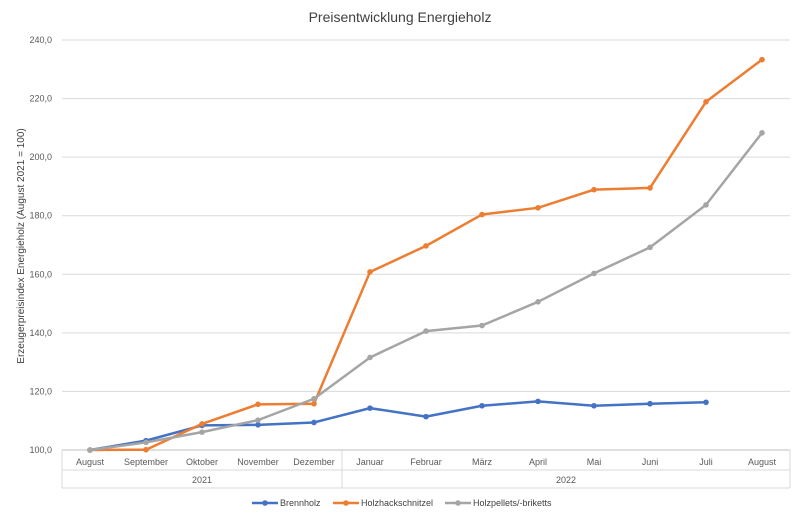 The image size is (800, 515). What do you see at coordinates (202, 462) in the screenshot?
I see `x-tick-label: Oktober` at bounding box center [202, 462].